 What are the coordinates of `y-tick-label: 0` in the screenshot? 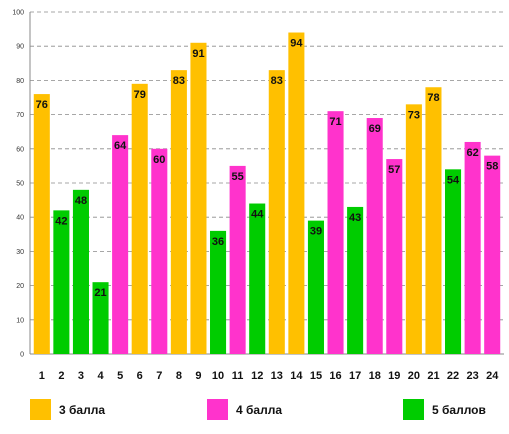 It's located at (22, 355).